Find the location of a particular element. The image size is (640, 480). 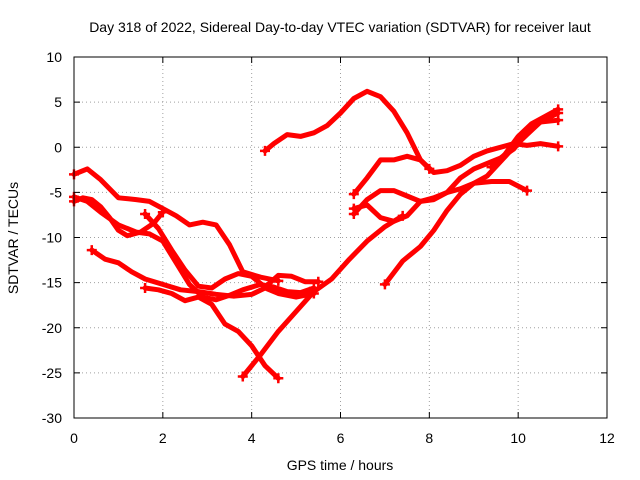

x-tick-label: 12 is located at coordinates (607, 438).